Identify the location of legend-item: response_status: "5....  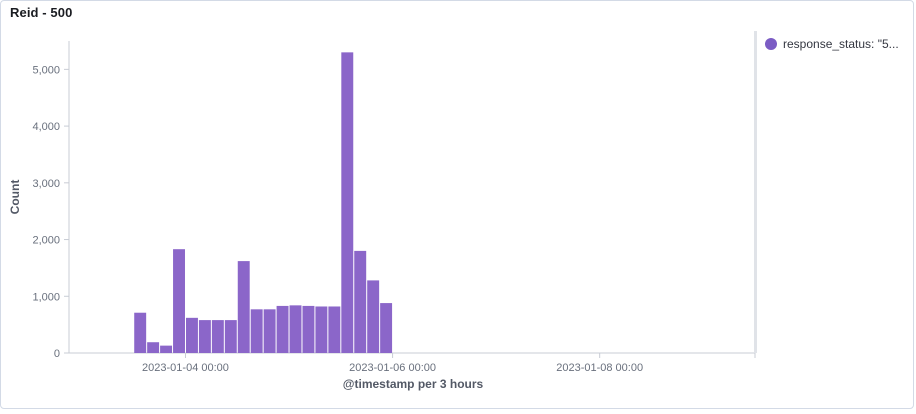
(832, 44).